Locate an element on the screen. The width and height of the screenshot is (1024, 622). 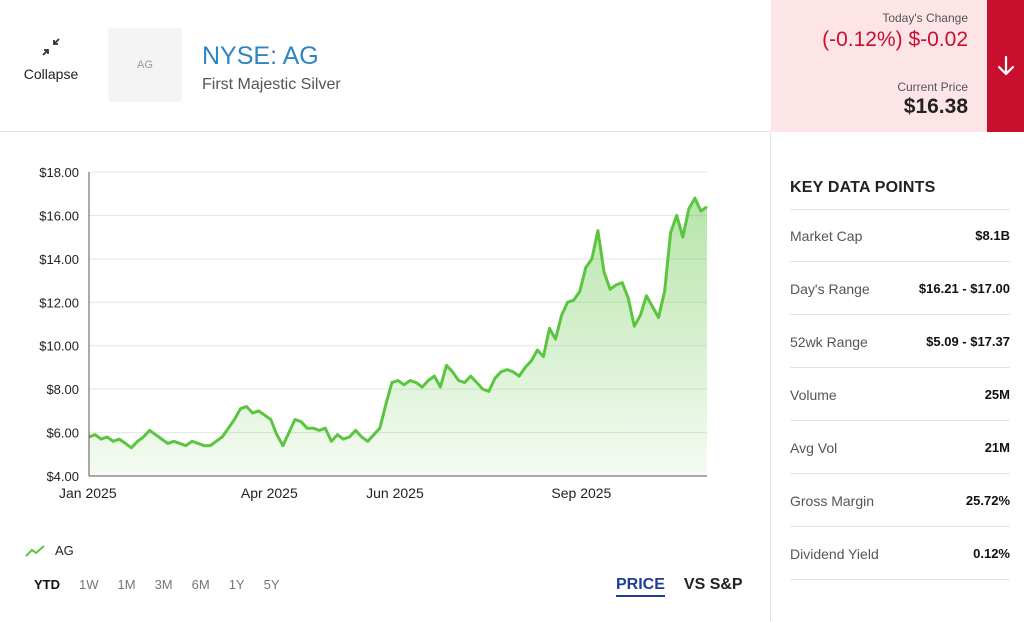
key-data-value: $16.21 - $17.00 is located at coordinates (964, 288).